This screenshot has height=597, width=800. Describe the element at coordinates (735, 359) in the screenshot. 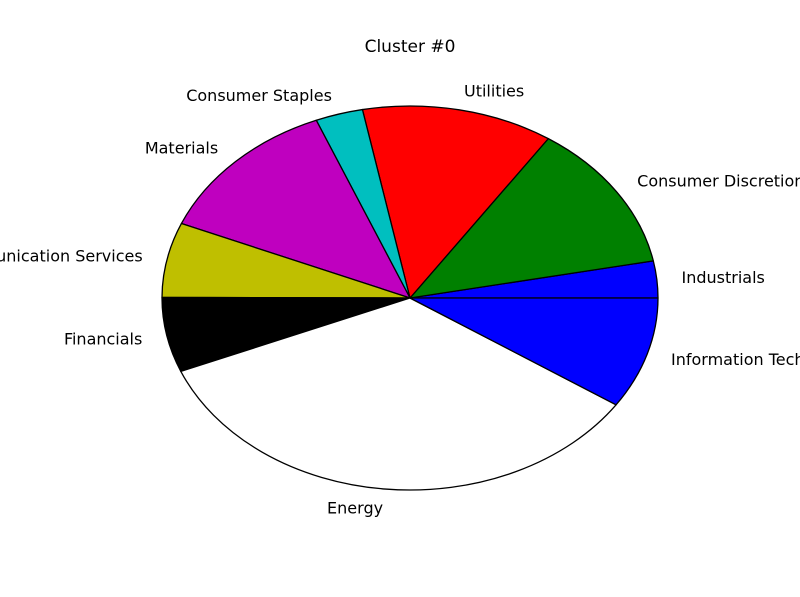

I see `slice-label-information-technology: Information Technology` at that location.